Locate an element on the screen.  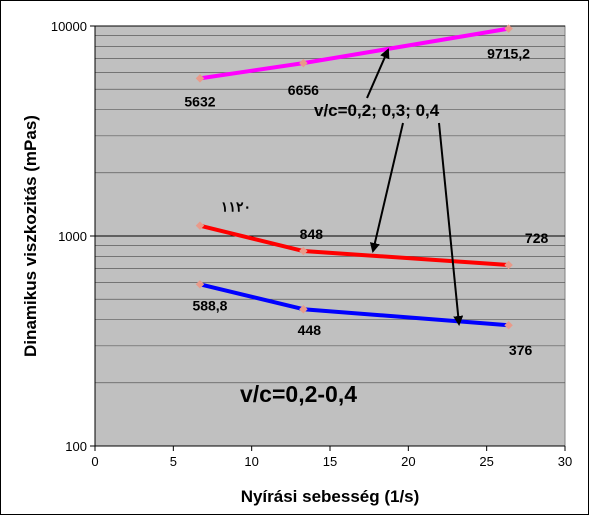
x-axis-title: Nyírási sebesség (1/s) is located at coordinates (330, 496).